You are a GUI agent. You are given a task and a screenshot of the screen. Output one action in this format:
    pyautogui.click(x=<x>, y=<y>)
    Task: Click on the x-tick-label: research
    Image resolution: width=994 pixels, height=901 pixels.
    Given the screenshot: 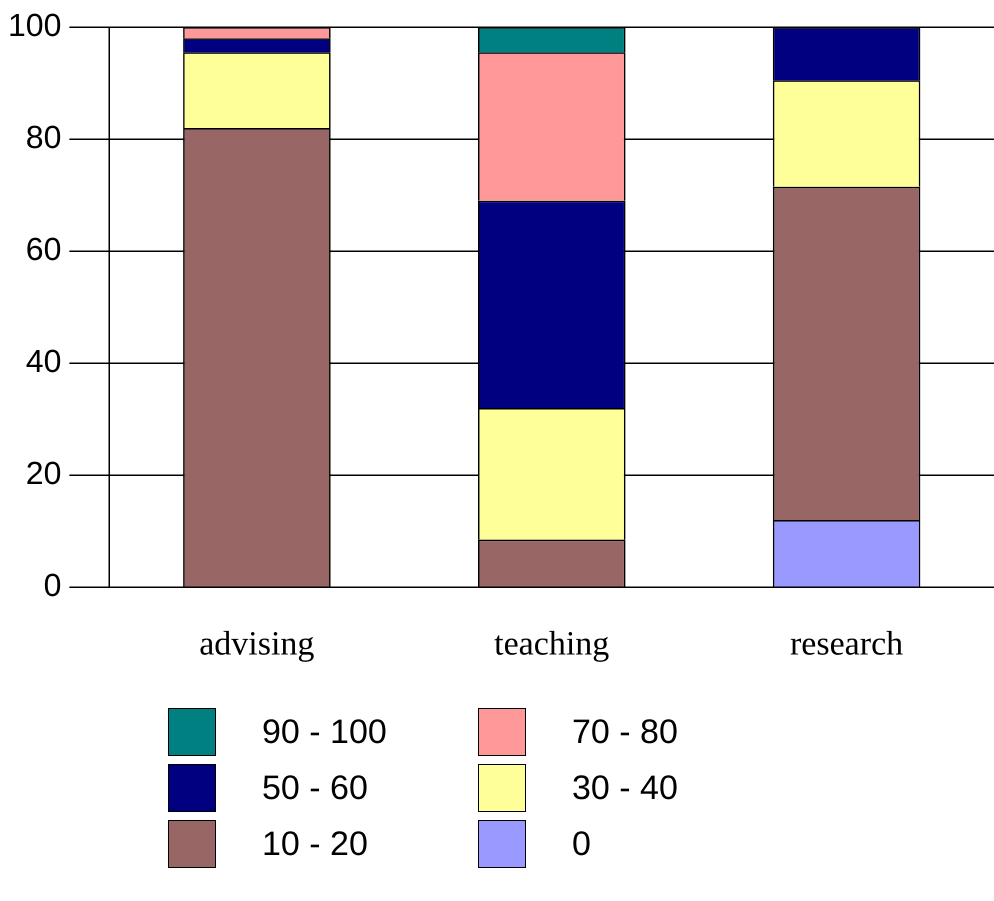 What is the action you would take?
    pyautogui.click(x=847, y=644)
    